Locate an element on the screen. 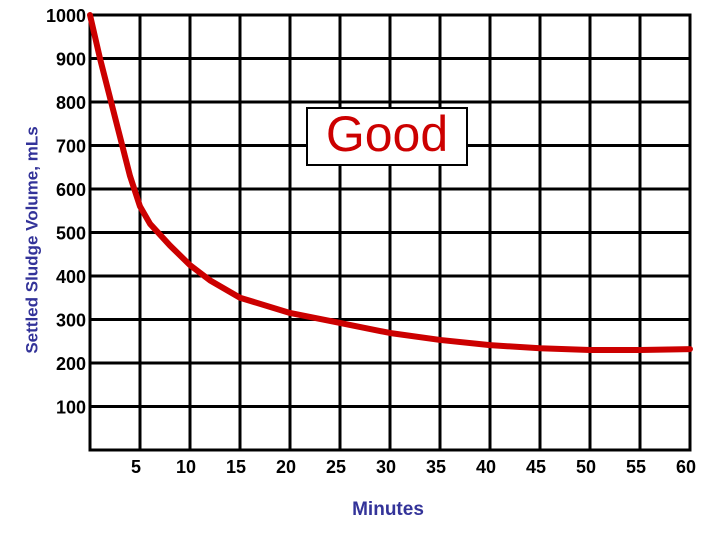  y-tick-label: 1000 is located at coordinates (66, 16).